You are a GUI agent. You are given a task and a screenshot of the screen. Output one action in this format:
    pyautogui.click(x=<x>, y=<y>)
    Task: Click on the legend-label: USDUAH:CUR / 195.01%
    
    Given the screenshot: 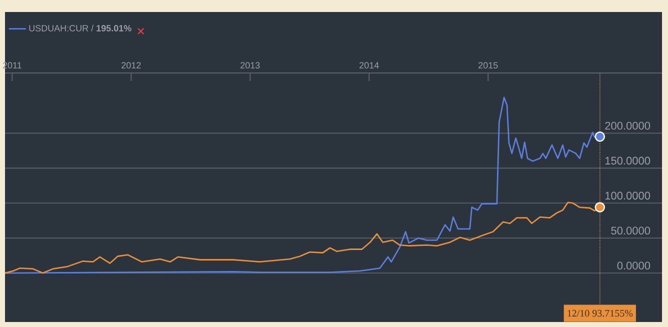 What is the action you would take?
    pyautogui.click(x=80, y=28)
    